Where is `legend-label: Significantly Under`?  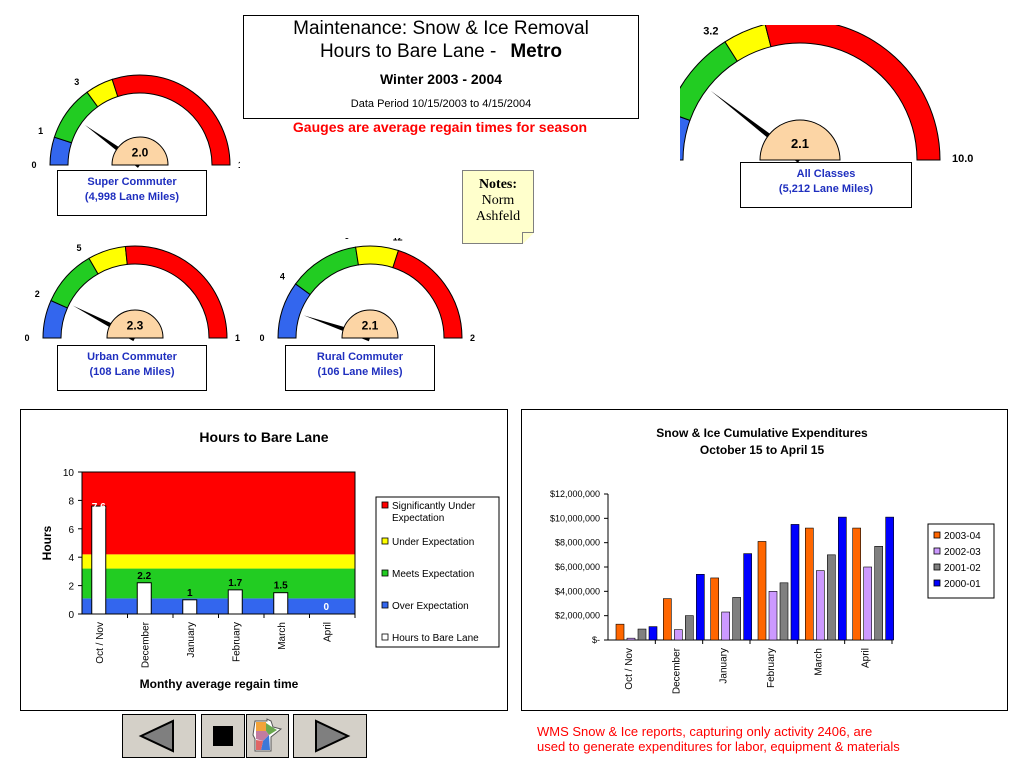
legend-label: Significantly Under is located at coordinates (434, 506).